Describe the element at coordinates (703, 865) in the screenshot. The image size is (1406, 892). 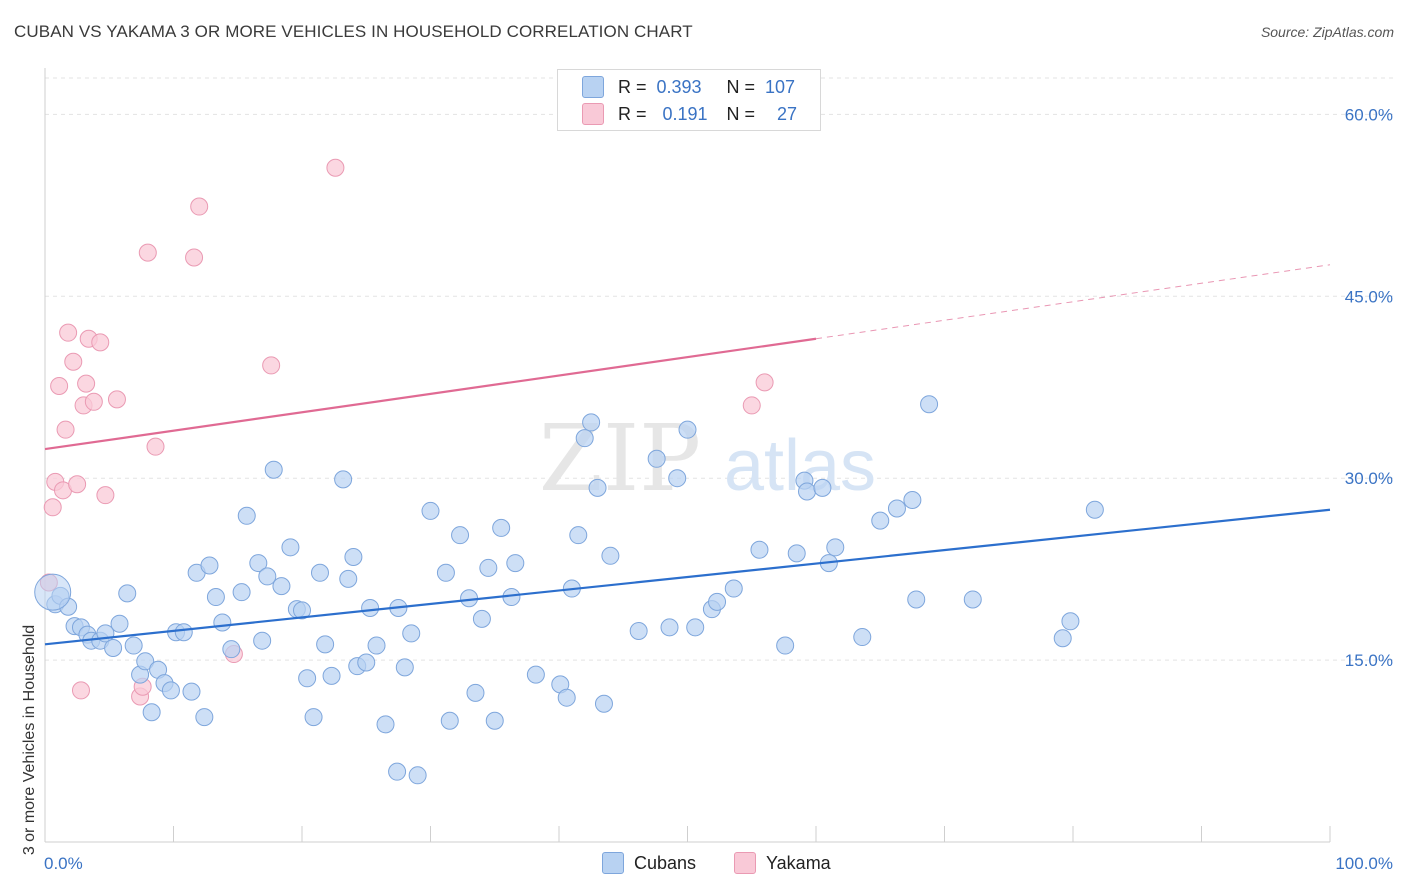
I see `series-legend: Cubans Yakama` at that location.